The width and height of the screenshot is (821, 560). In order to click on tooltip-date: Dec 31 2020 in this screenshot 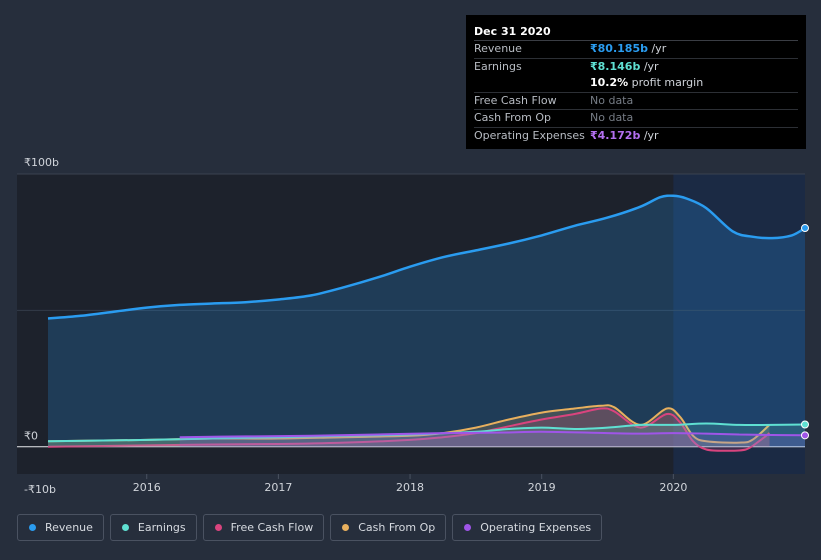, I will do `click(512, 31)`.